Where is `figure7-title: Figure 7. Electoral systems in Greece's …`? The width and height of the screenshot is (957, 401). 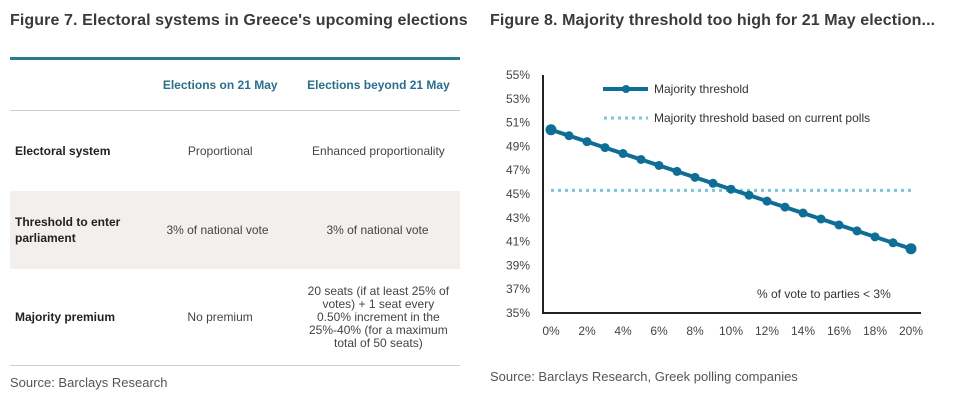
figure7-title: Figure 7. Electoral systems in Greece's … is located at coordinates (239, 20).